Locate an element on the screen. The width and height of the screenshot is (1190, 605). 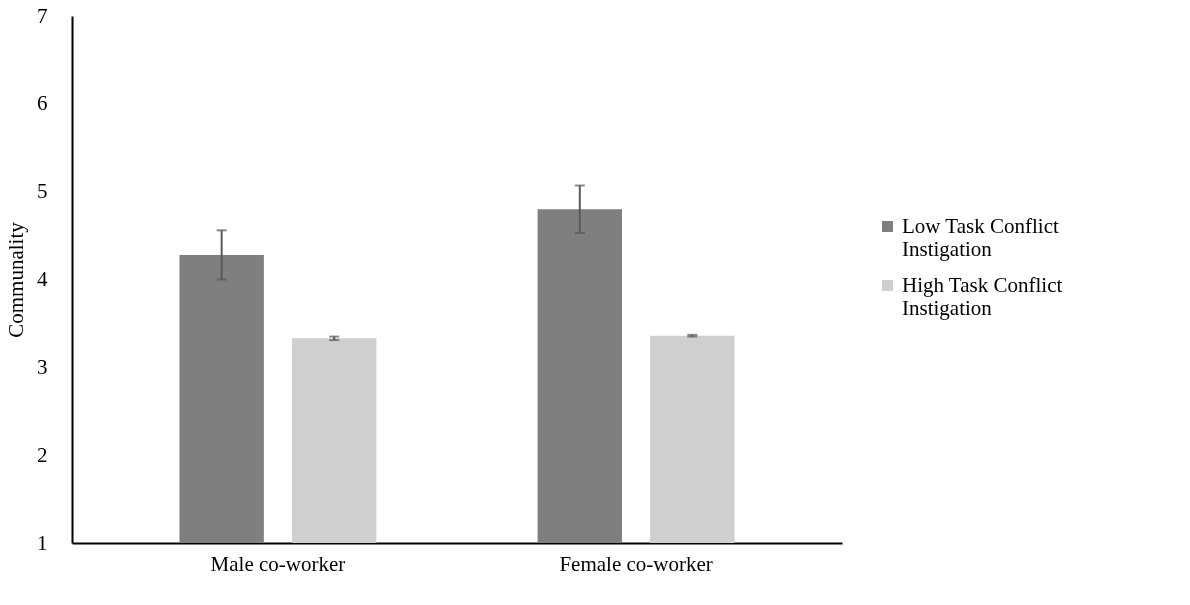
x-tick-label: Female co-worker is located at coordinates (636, 563).